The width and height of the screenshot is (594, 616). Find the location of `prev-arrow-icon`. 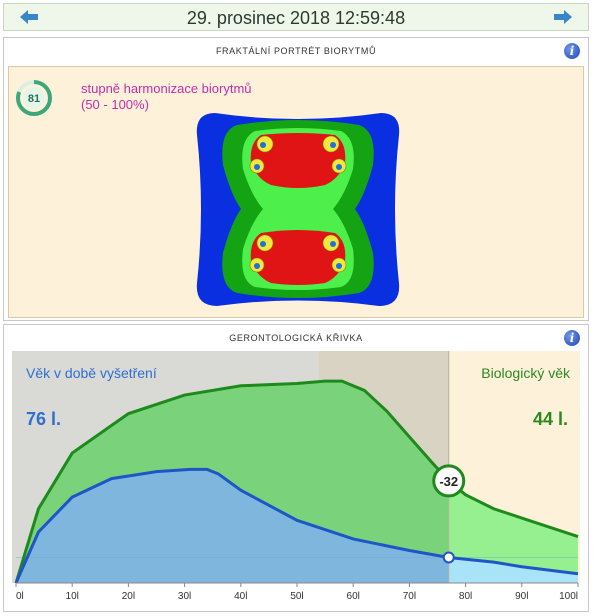

prev-arrow-icon is located at coordinates (29, 17).